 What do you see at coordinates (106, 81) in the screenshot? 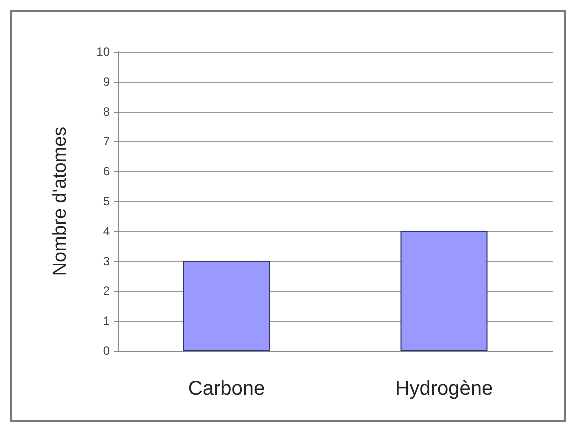
I see `y-tick-label: 9` at bounding box center [106, 81].